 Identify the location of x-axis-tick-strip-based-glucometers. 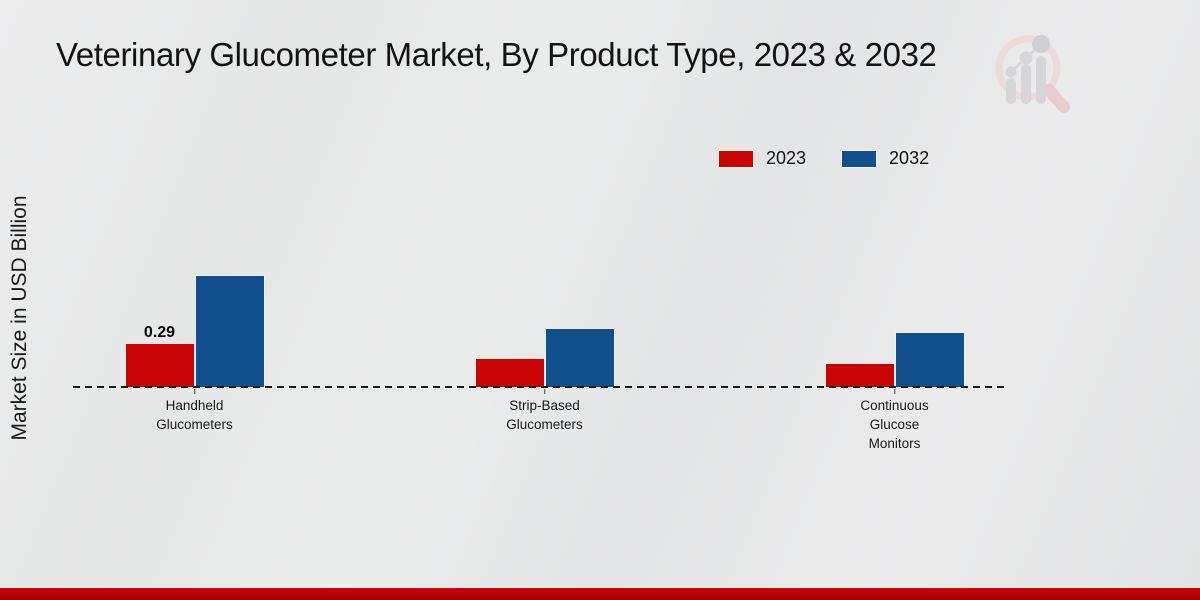
(544, 391).